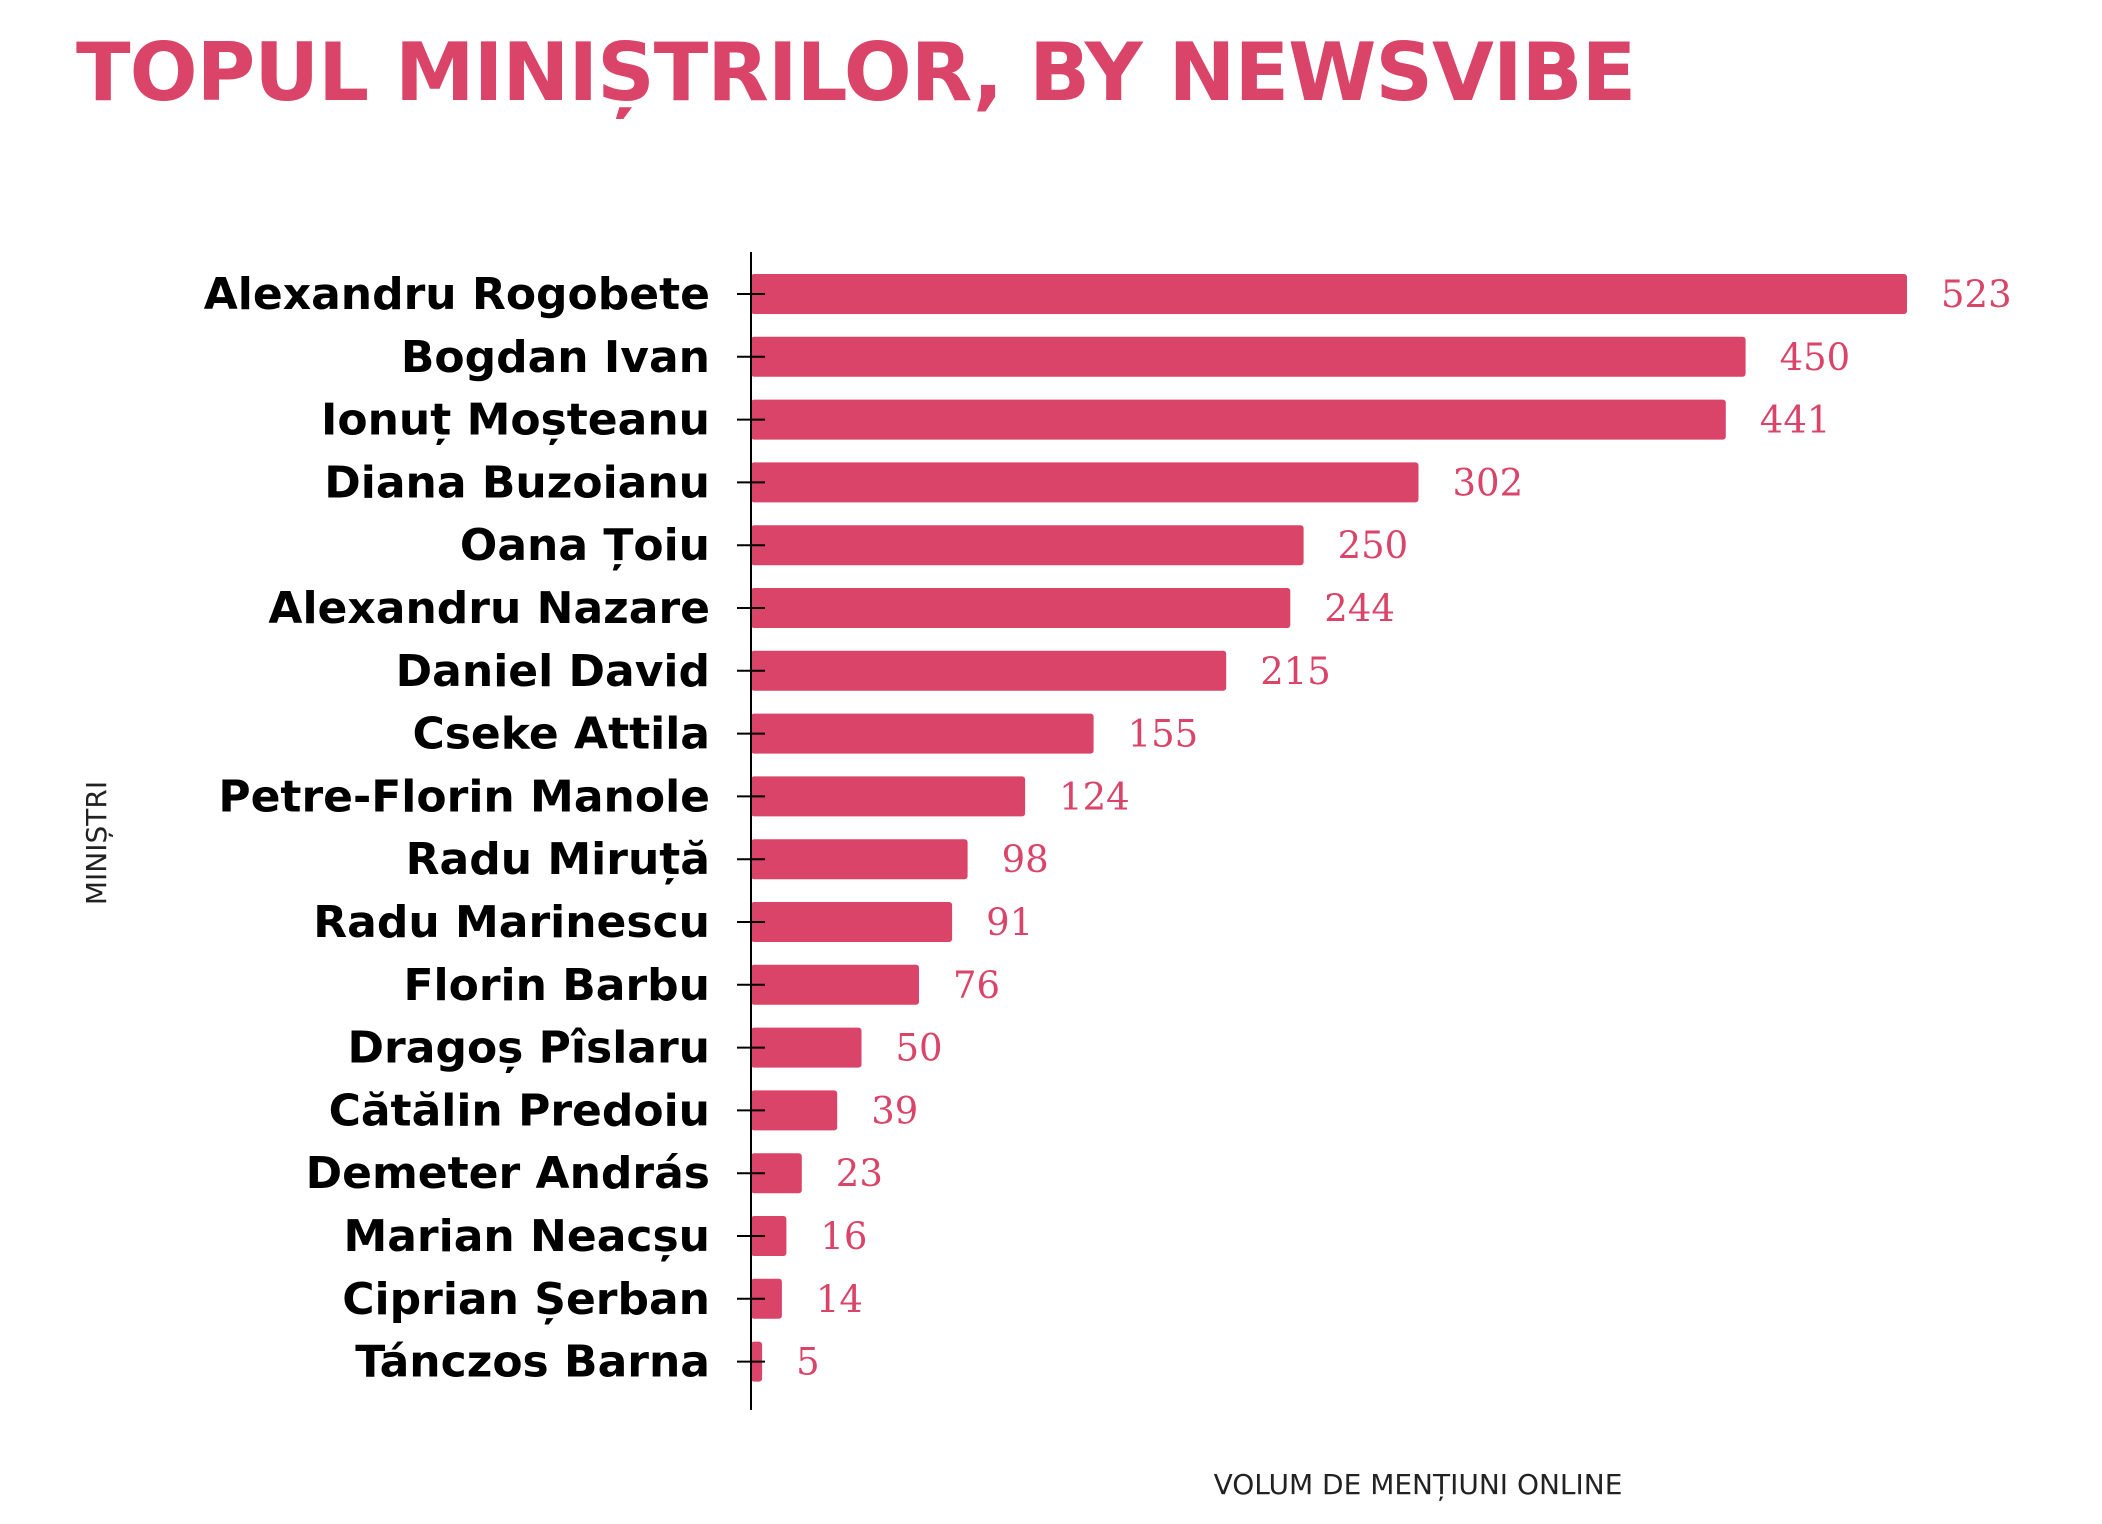 The image size is (2102, 1524). I want to click on data-label: 50, so click(919, 1048).